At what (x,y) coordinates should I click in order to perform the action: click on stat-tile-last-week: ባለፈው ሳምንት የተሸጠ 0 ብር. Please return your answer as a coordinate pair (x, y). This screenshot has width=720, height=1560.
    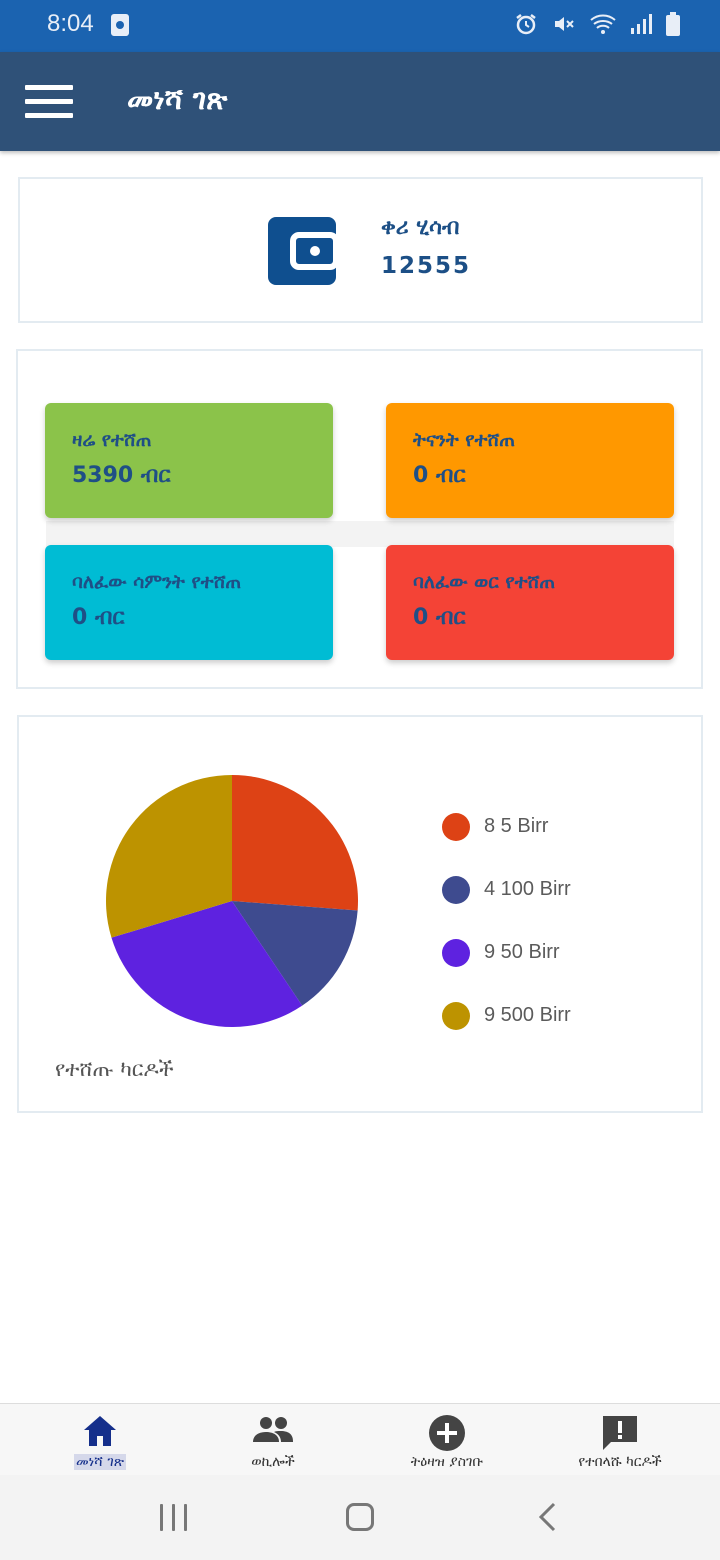
    Looking at the image, I should click on (189, 602).